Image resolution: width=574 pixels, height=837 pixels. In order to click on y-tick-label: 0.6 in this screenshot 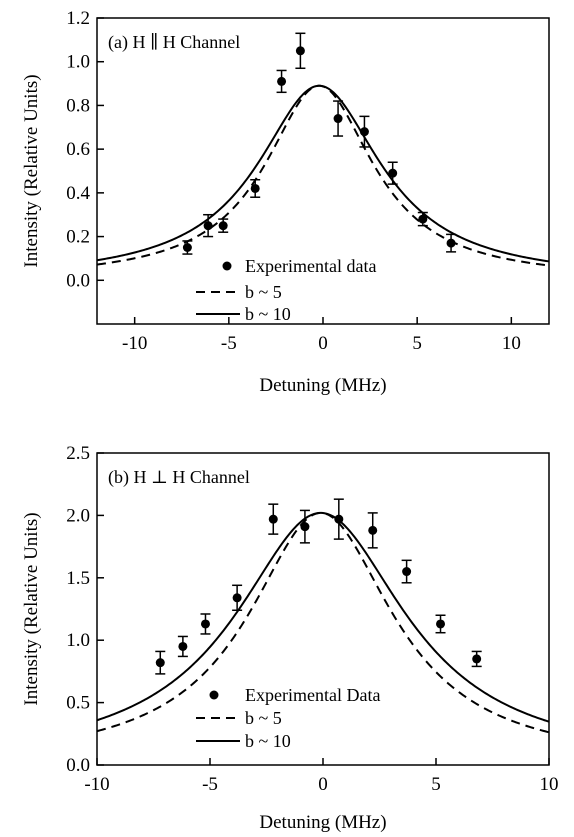, I will do `click(78, 149)`.